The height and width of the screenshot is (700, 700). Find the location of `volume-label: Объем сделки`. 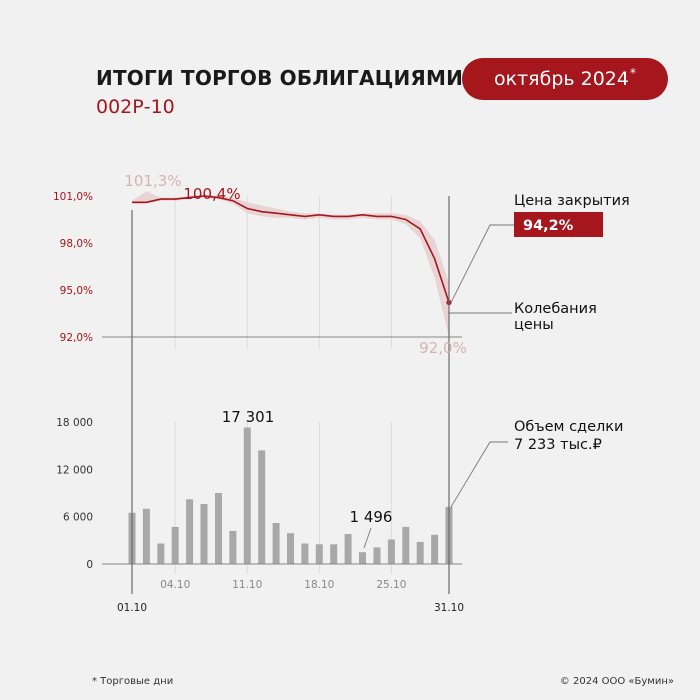

volume-label: Объем сделки is located at coordinates (568, 427).